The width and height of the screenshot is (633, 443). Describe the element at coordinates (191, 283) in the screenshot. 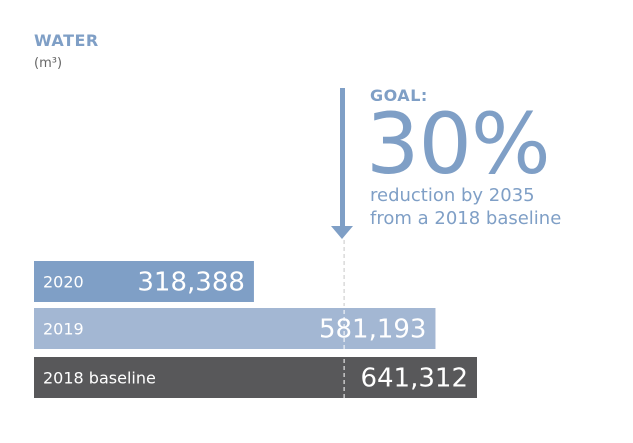

I see `bar-value-label: 318,388` at that location.